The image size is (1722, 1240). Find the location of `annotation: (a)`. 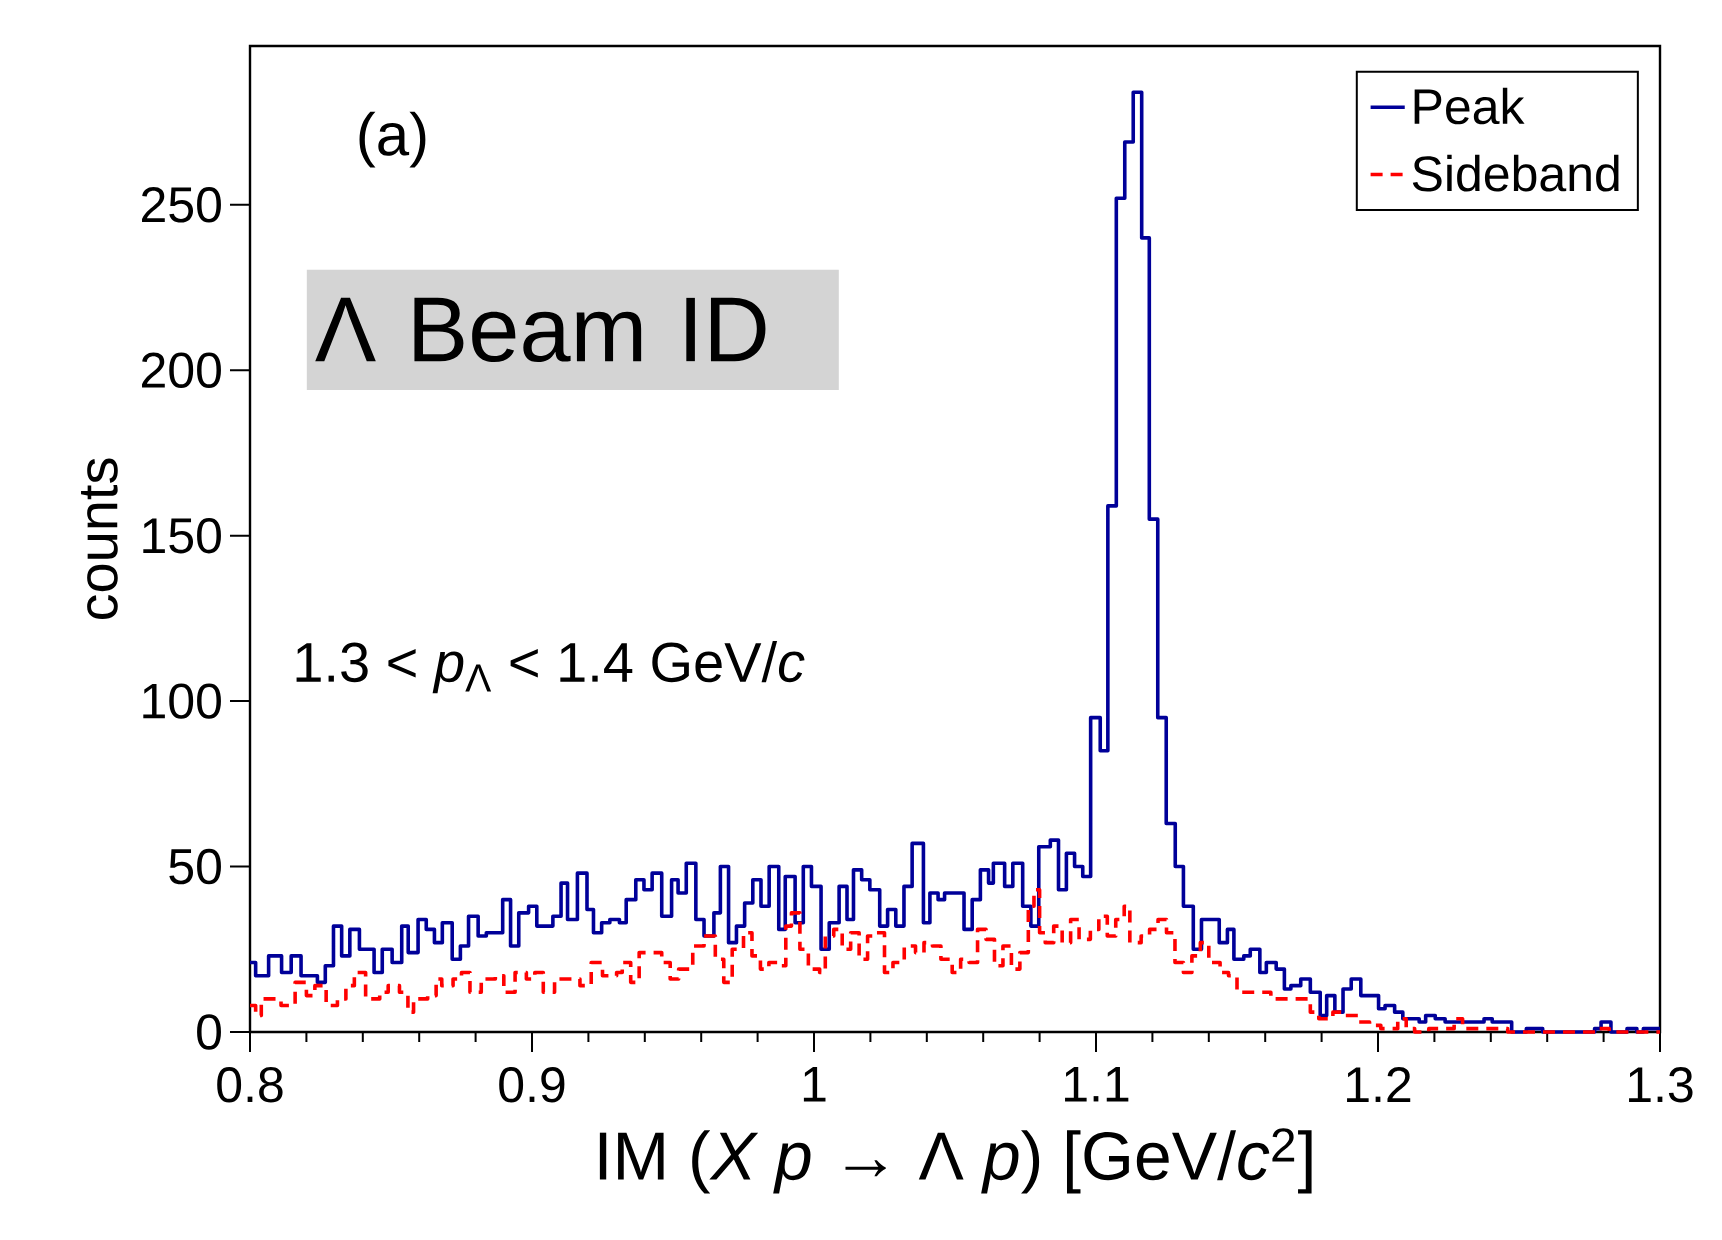

annotation: (a) is located at coordinates (392, 139).